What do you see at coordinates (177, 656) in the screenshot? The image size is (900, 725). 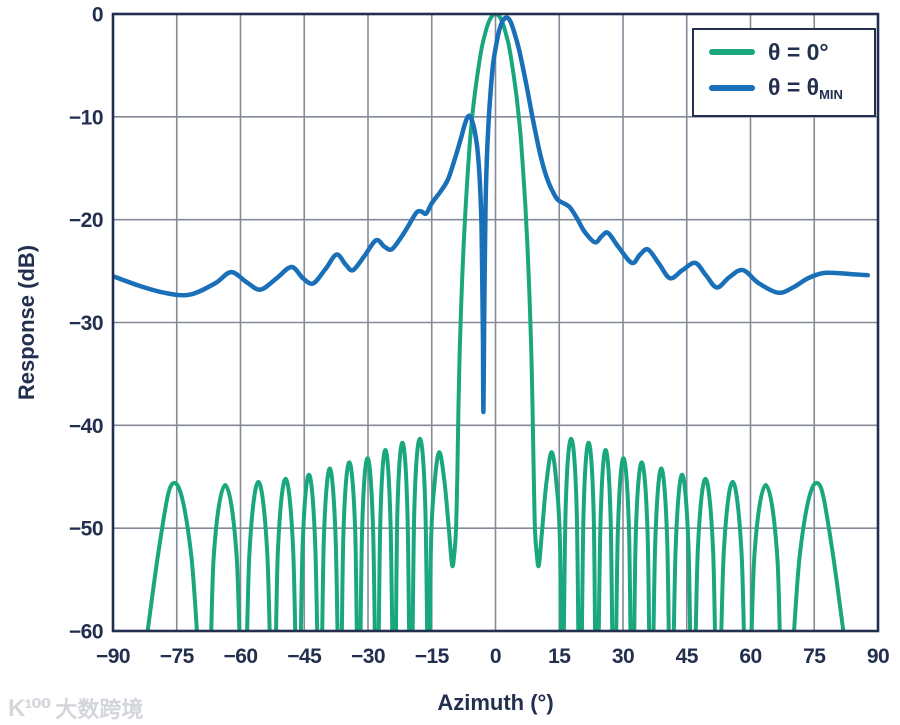 I see `x-tick-label: −75` at bounding box center [177, 656].